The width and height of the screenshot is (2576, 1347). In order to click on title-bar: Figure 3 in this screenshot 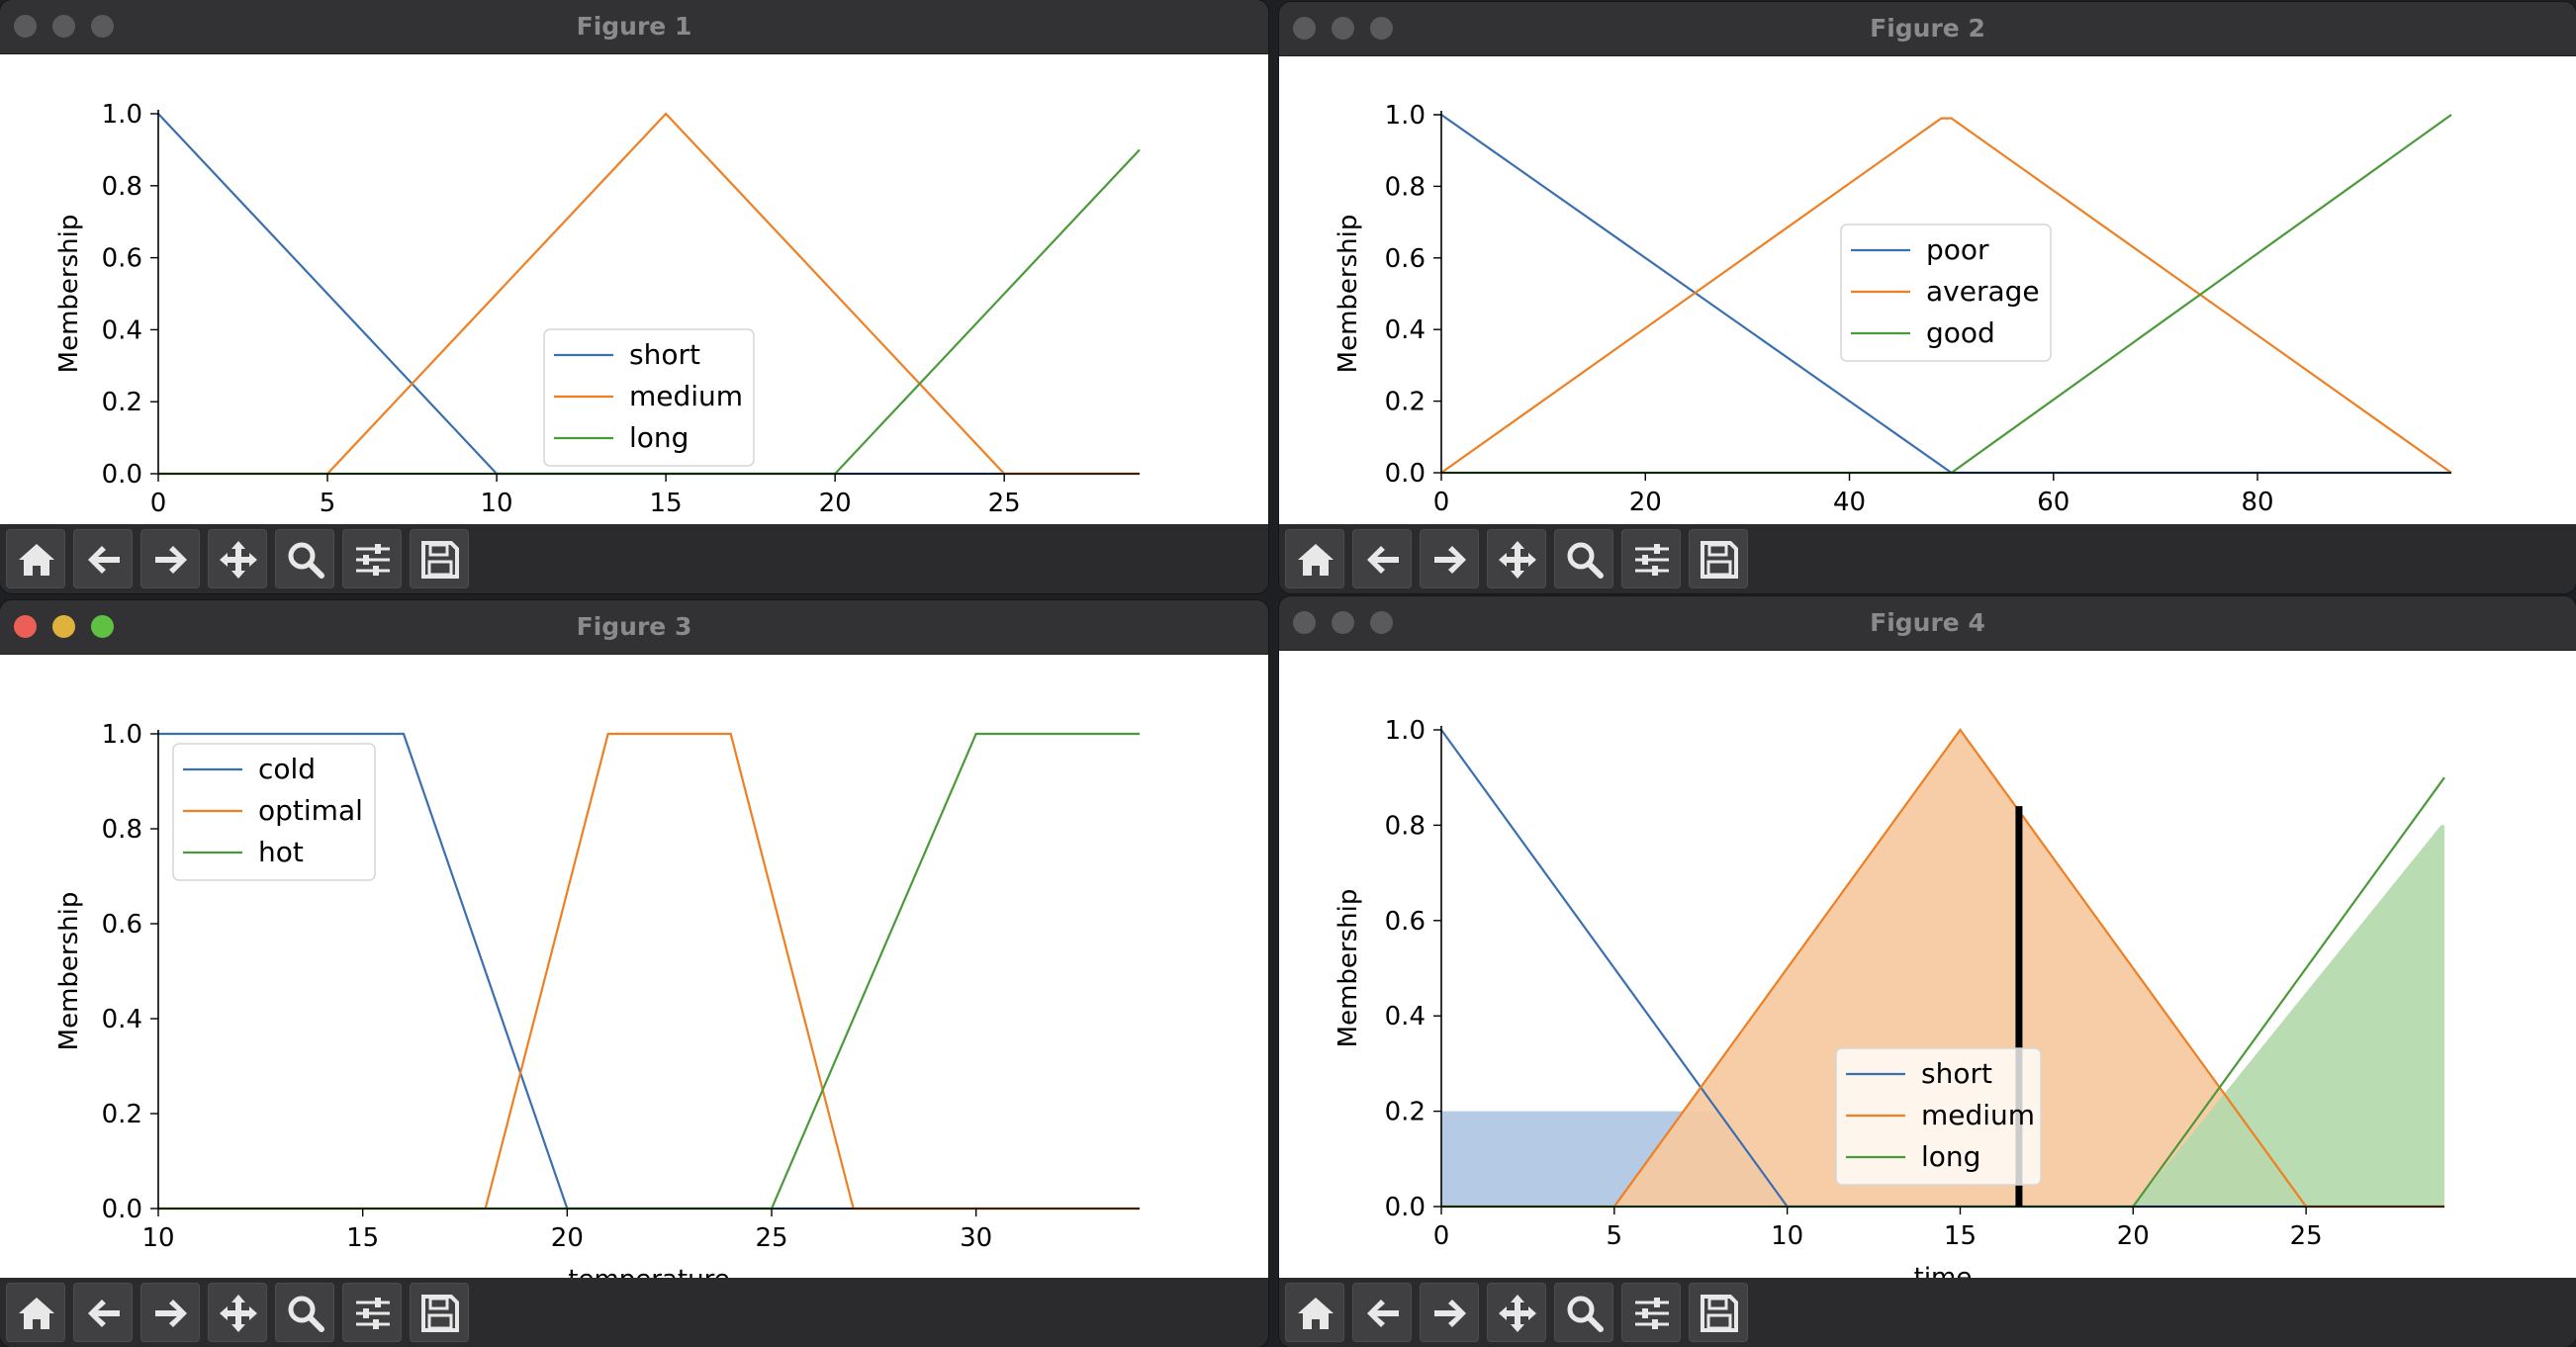, I will do `click(634, 627)`.